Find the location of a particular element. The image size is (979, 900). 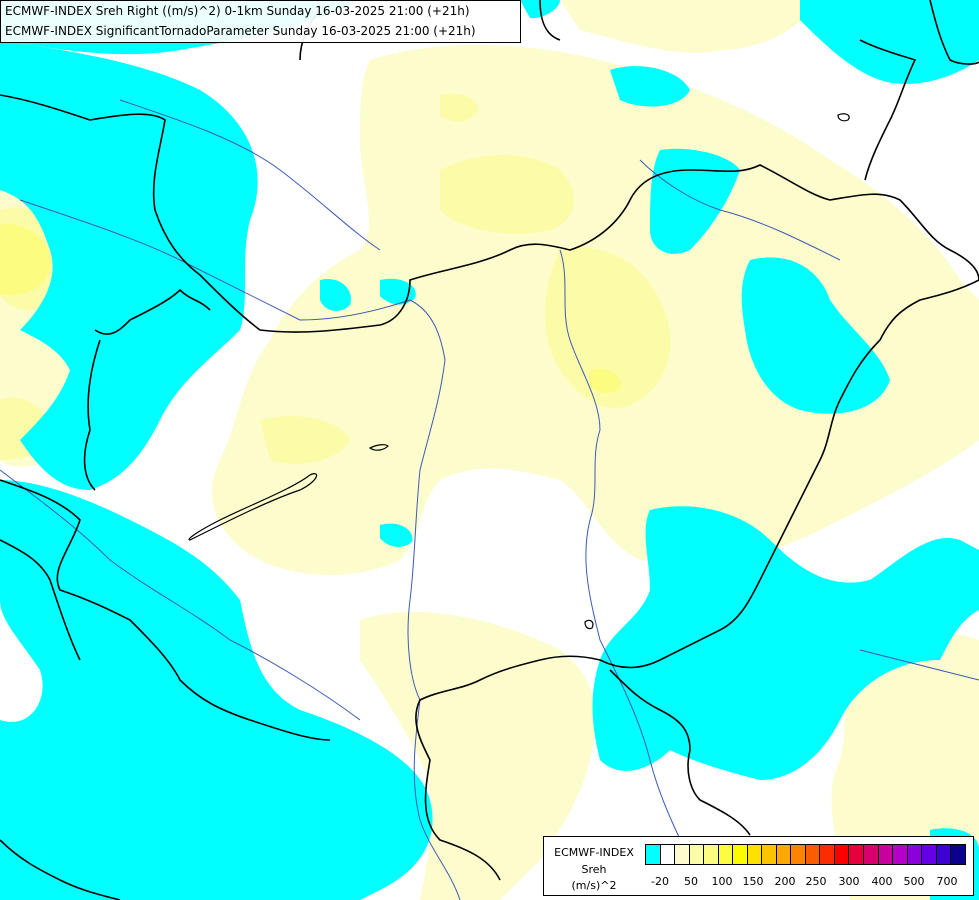

legend-tick-label: 400 is located at coordinates (882, 881).